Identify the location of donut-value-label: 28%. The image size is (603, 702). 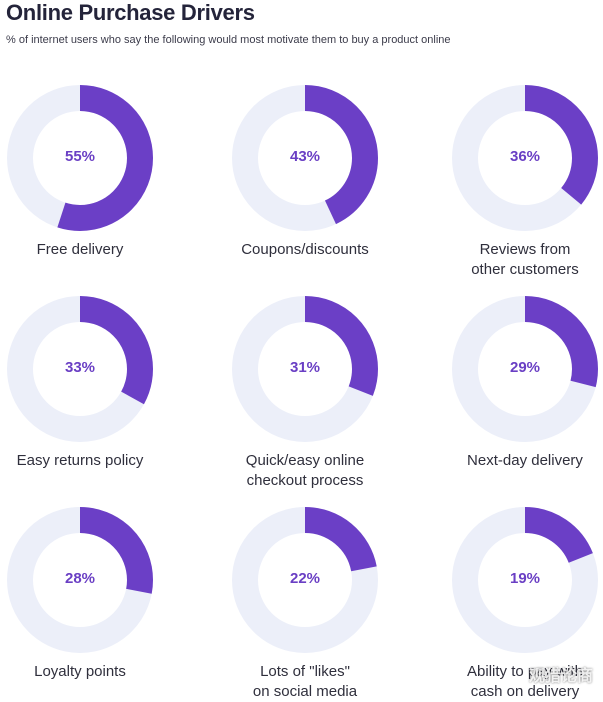
(80, 578).